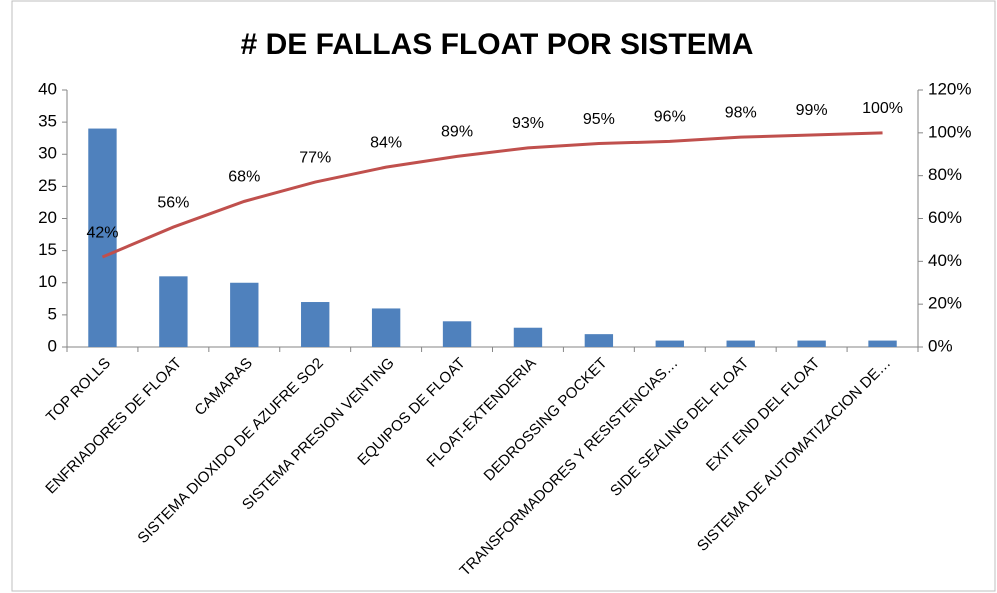  What do you see at coordinates (949, 88) in the screenshot?
I see `y2-tick-label: 120%` at bounding box center [949, 88].